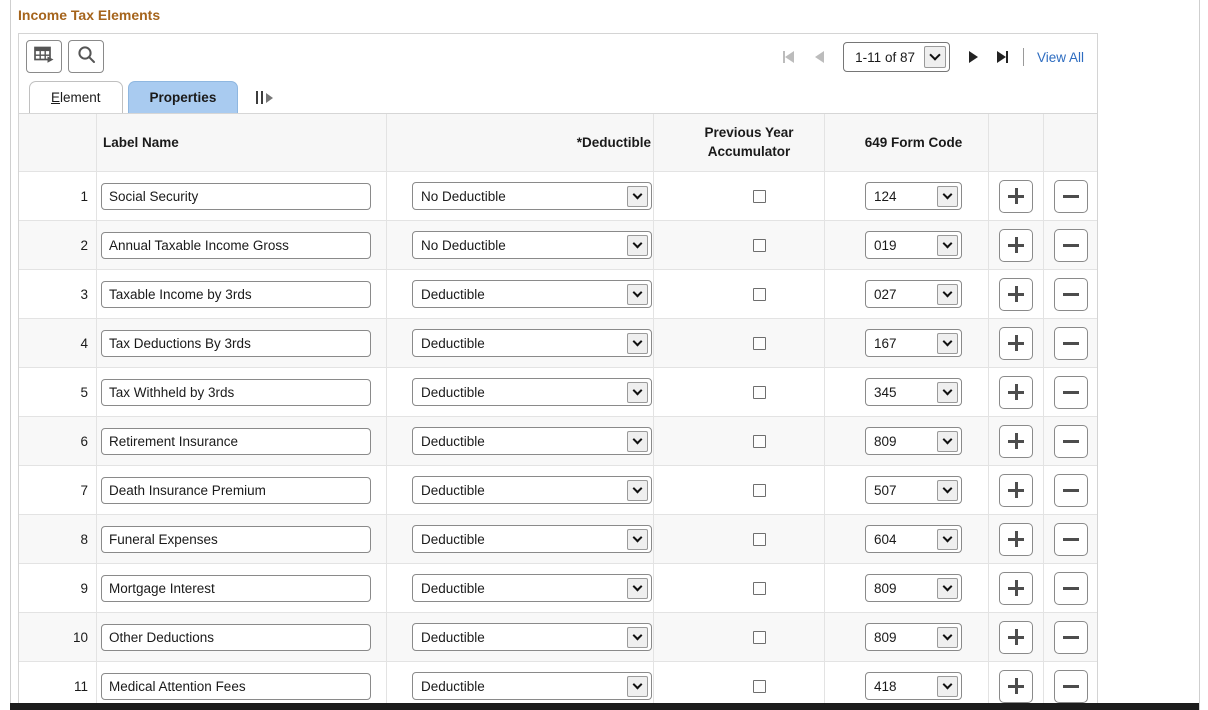  I want to click on form-code-select: 167, so click(913, 343).